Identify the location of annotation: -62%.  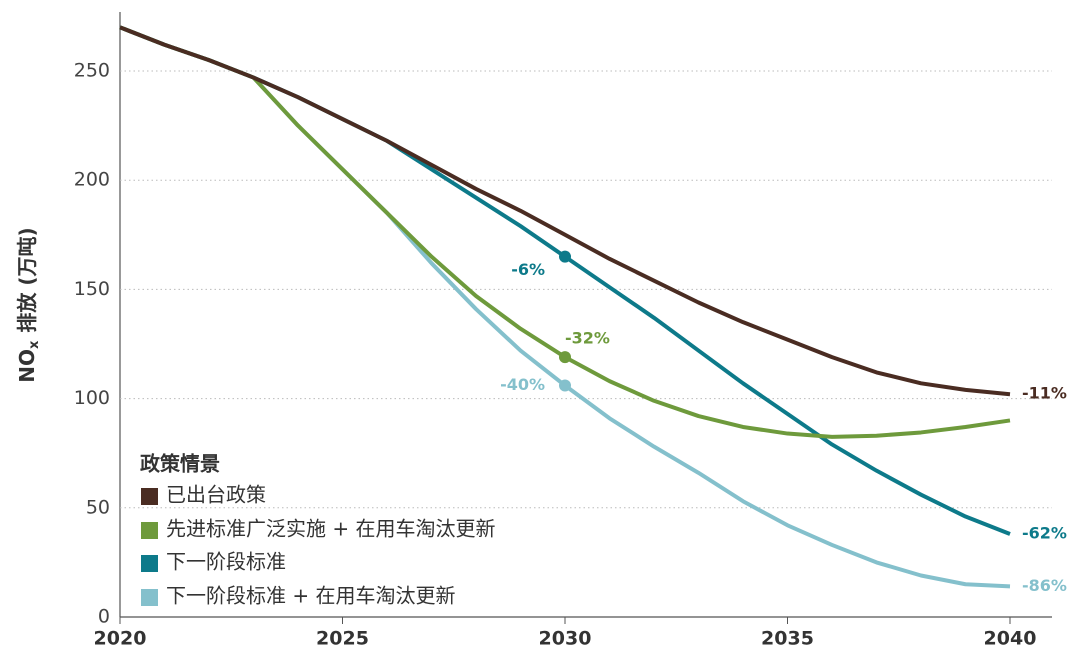
(1044, 533).